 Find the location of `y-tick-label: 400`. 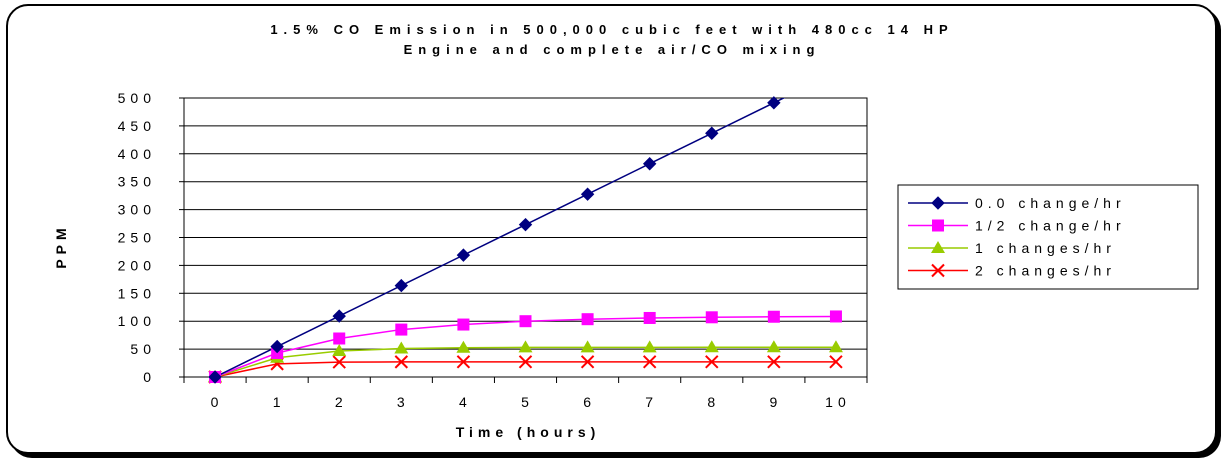

y-tick-label: 400 is located at coordinates (137, 154).